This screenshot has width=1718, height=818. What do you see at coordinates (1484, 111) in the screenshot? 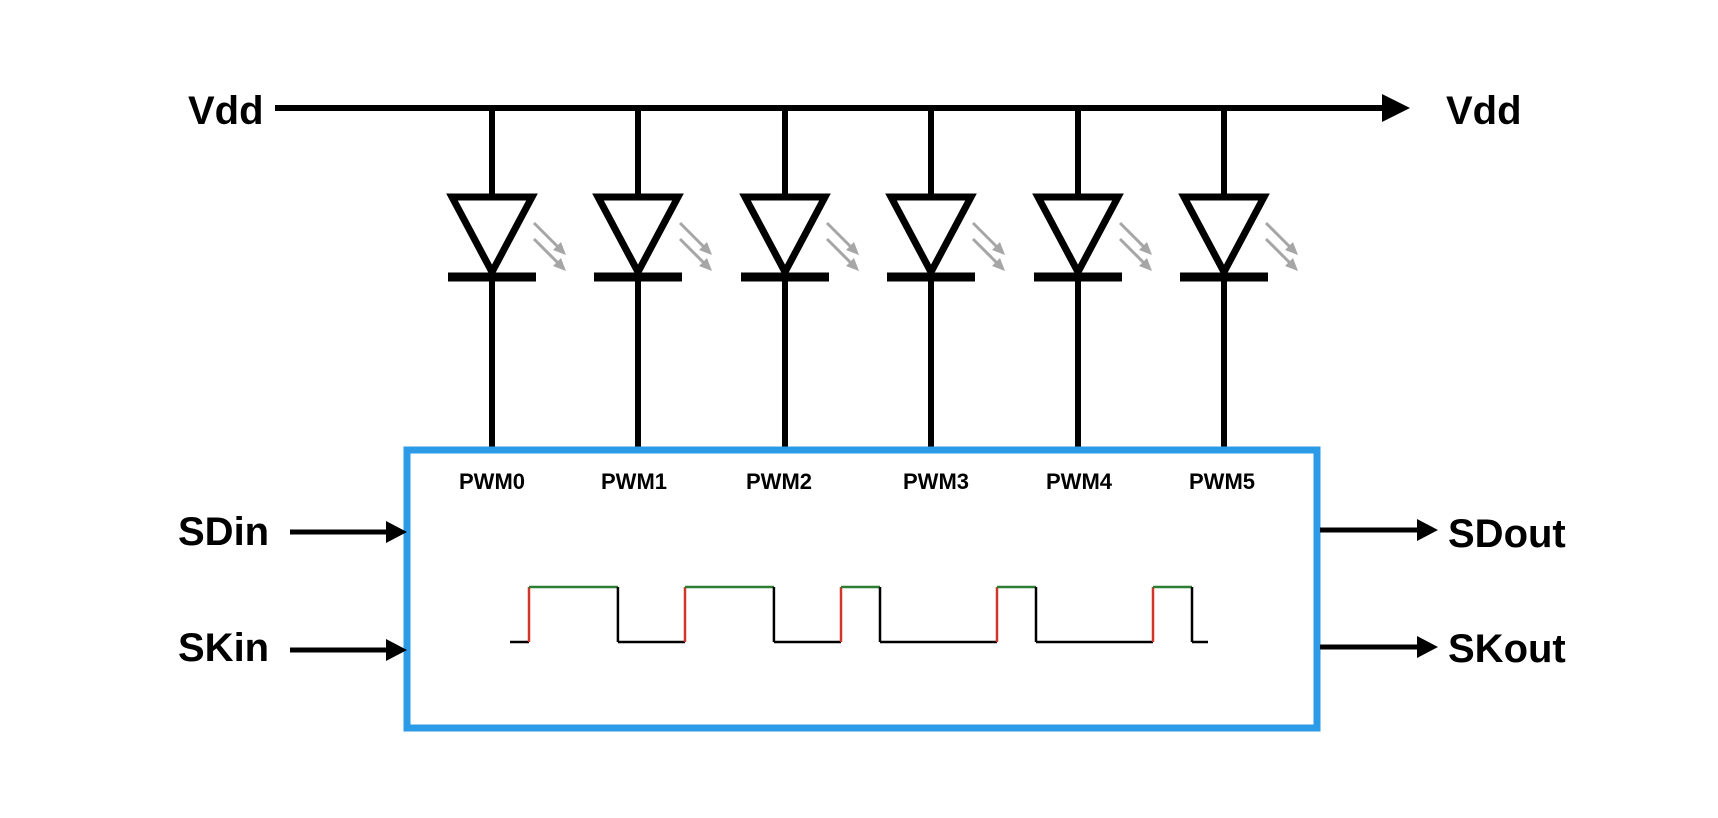
I see `vdd-right-label: Vdd` at bounding box center [1484, 111].